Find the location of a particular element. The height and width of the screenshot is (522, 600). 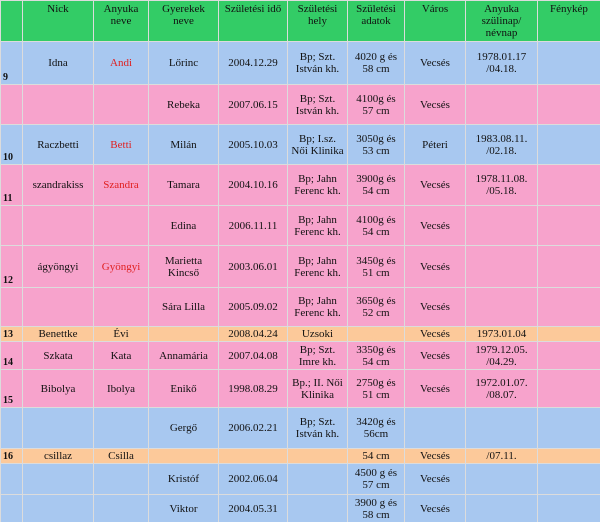

cell: 2007.06.15 is located at coordinates (253, 104).